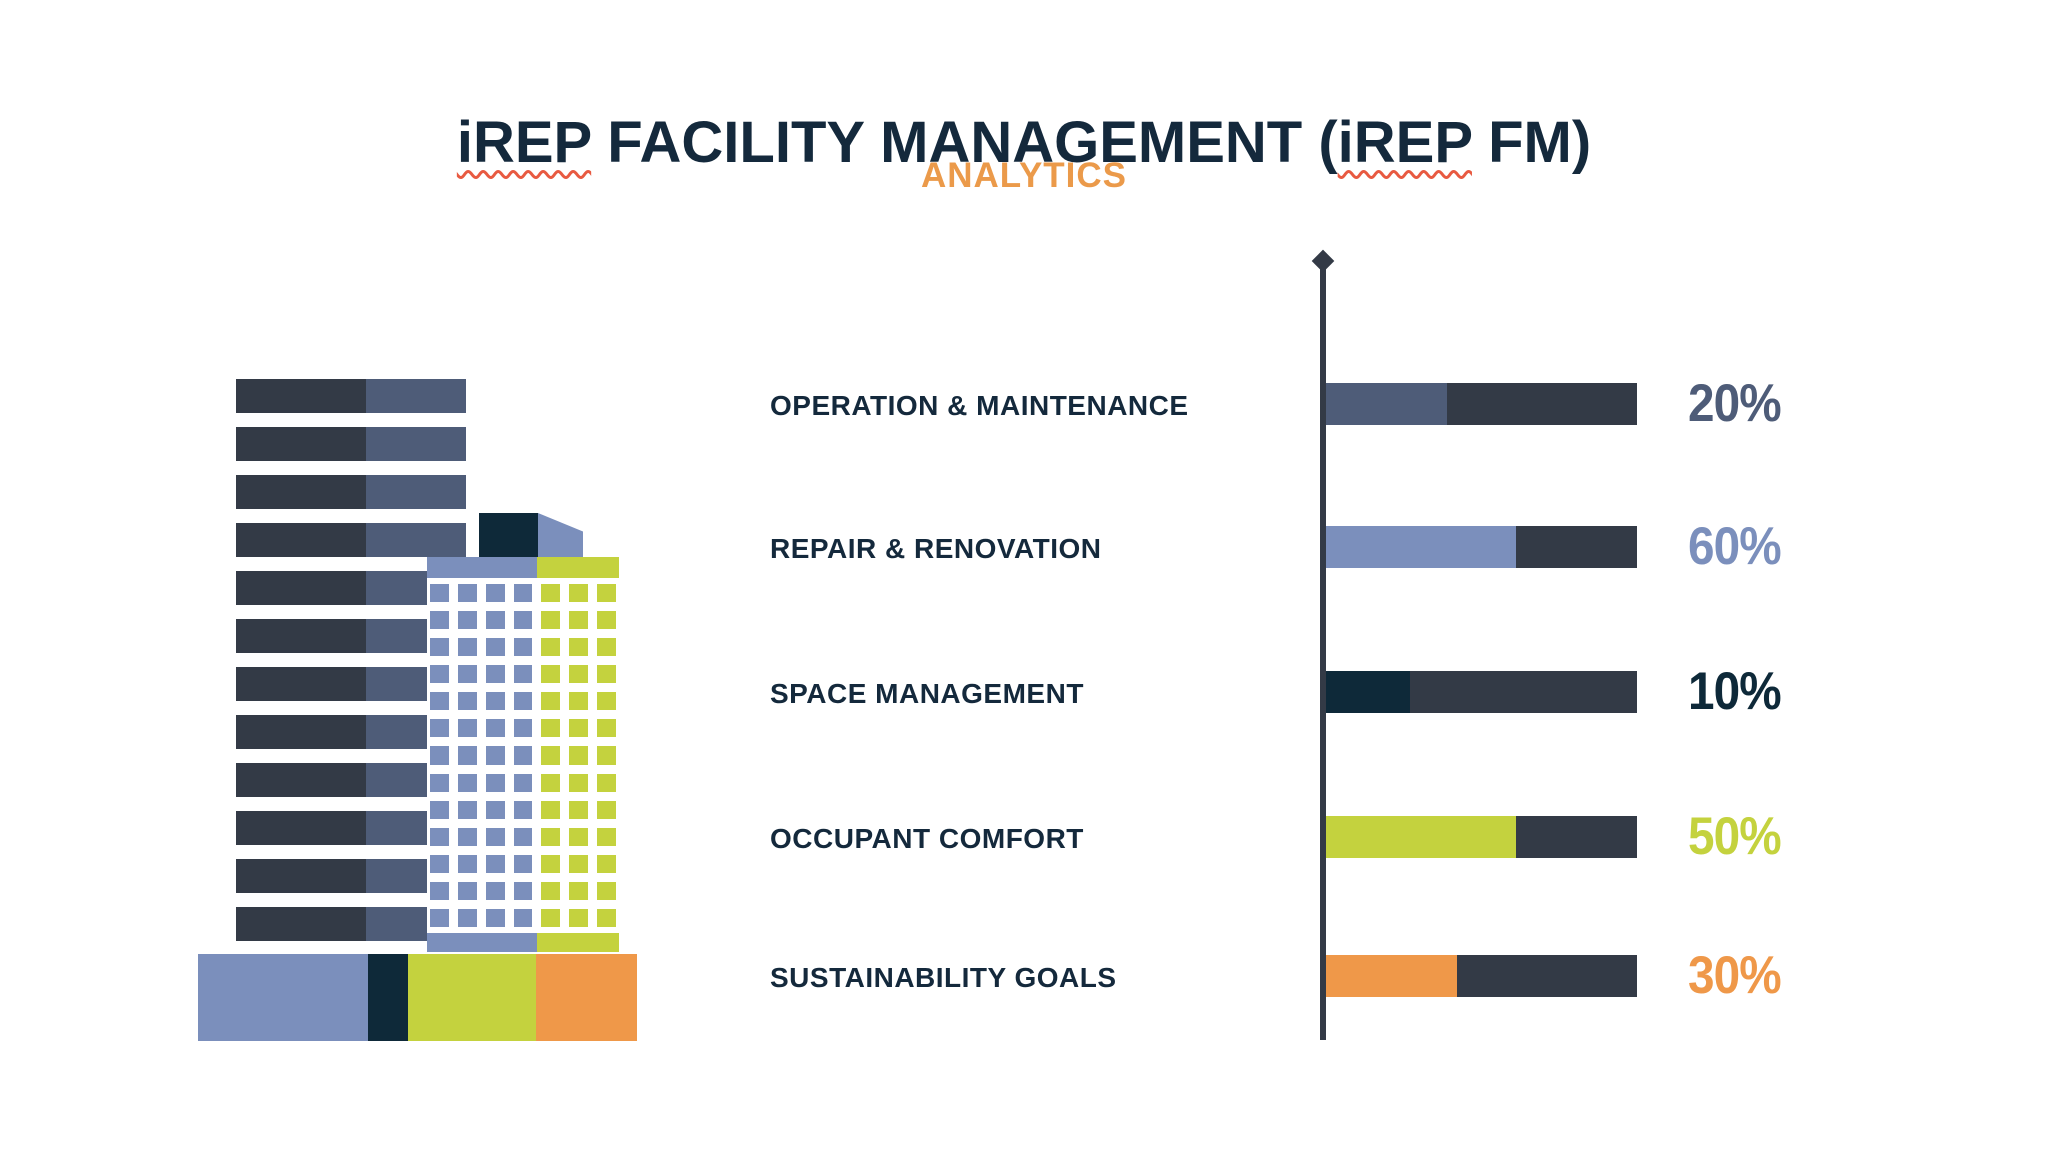 This screenshot has width=2048, height=1152. I want to click on chart-axis, so click(1323, 644).